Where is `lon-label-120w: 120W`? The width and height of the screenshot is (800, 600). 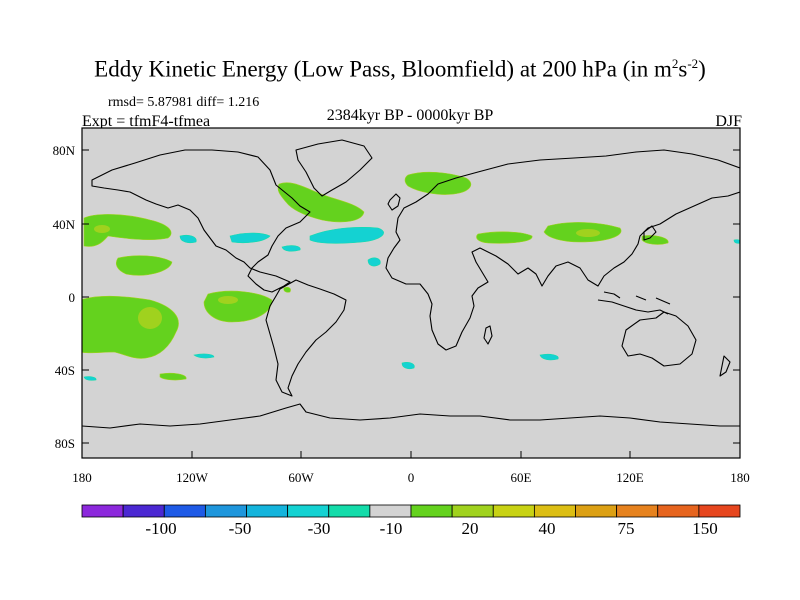
lon-label-120w: 120W is located at coordinates (192, 477).